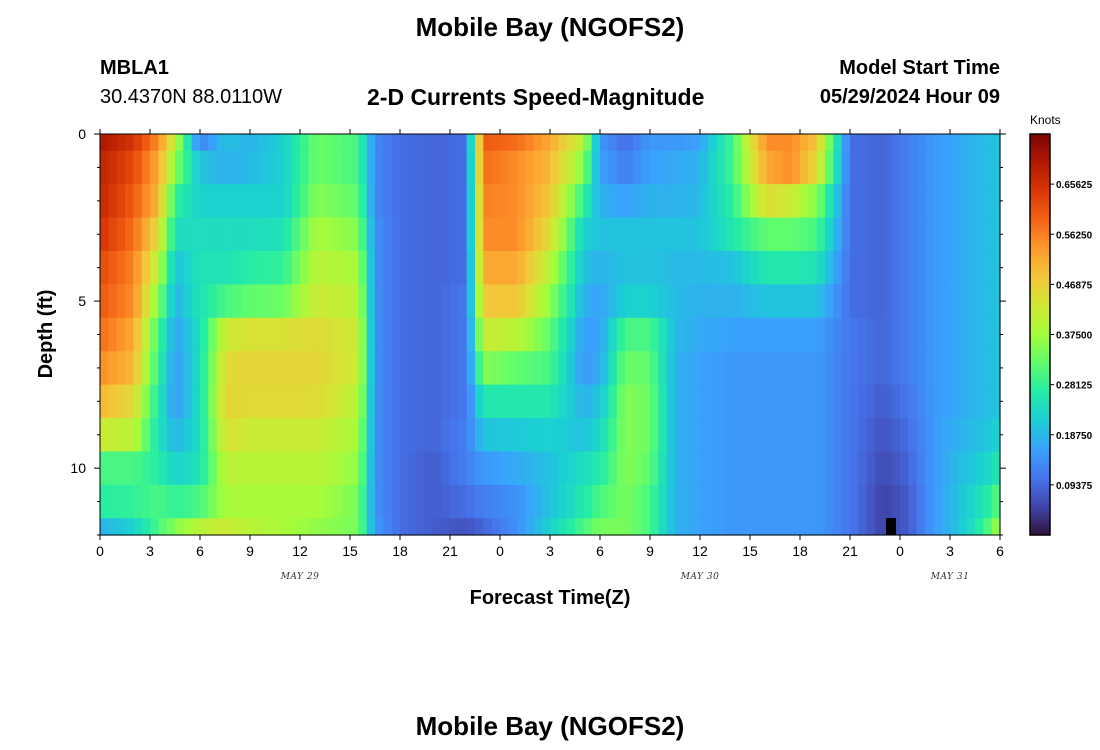  I want to click on x-tick-label: 15, so click(350, 551).